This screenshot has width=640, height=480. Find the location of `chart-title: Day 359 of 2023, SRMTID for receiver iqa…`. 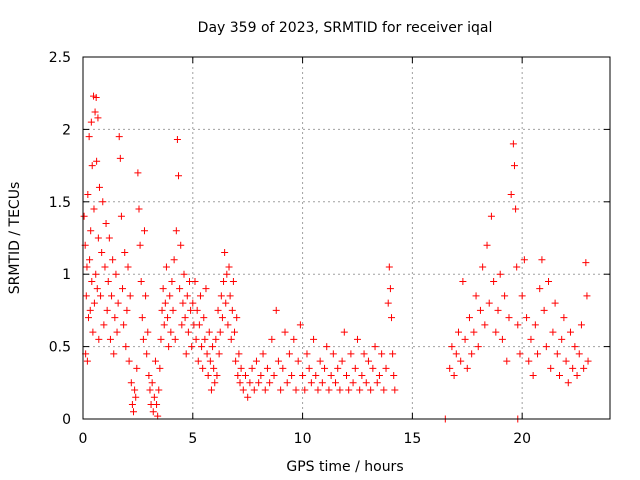

chart-title: Day 359 of 2023, SRMTID for receiver iqa… is located at coordinates (345, 28).